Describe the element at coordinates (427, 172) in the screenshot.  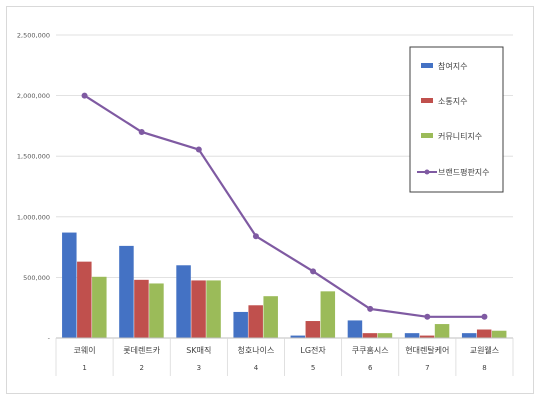
I see `legend-marker` at that location.